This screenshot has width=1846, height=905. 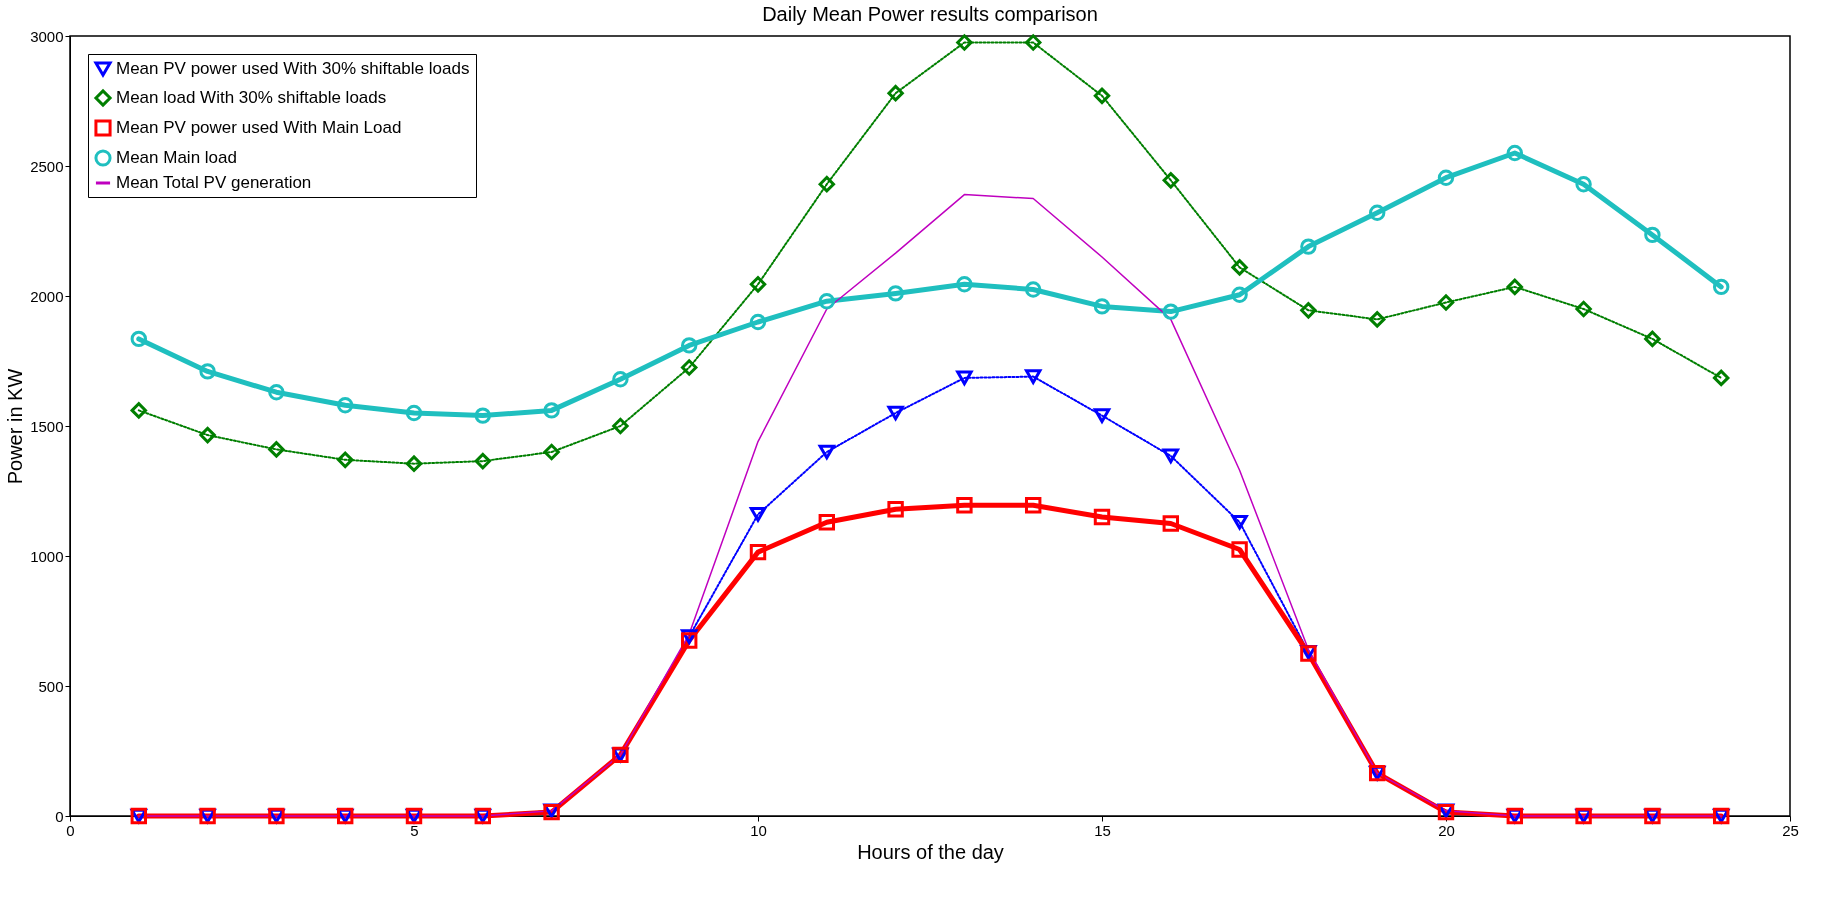 What do you see at coordinates (1790, 830) in the screenshot?
I see `x-tick-label: 25` at bounding box center [1790, 830].